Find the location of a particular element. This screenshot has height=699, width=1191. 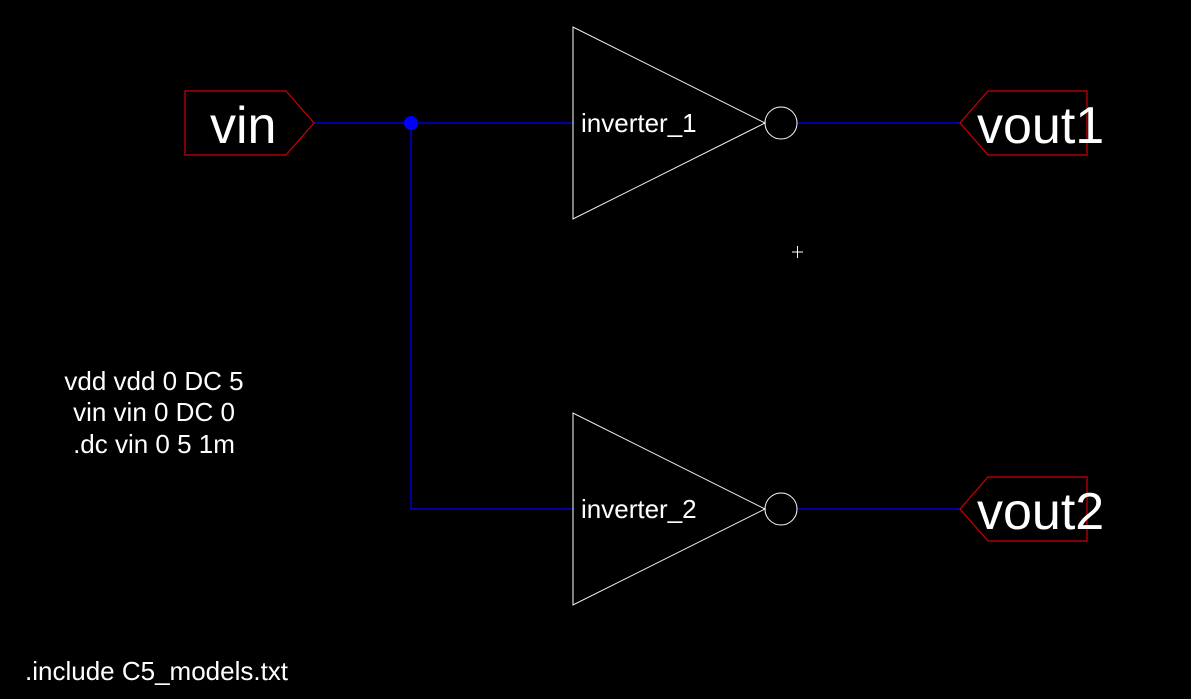

output-pin-2-label: vout2 is located at coordinates (1040, 512).